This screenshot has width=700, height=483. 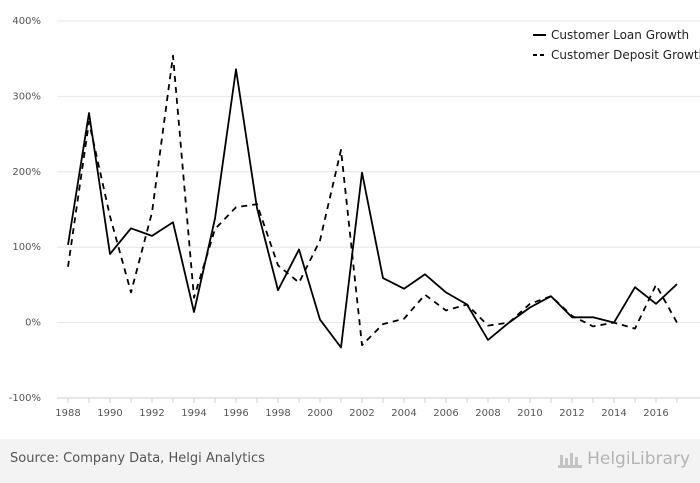 What do you see at coordinates (620, 35) in the screenshot?
I see `legend-label: Customer Loan Growth` at bounding box center [620, 35].